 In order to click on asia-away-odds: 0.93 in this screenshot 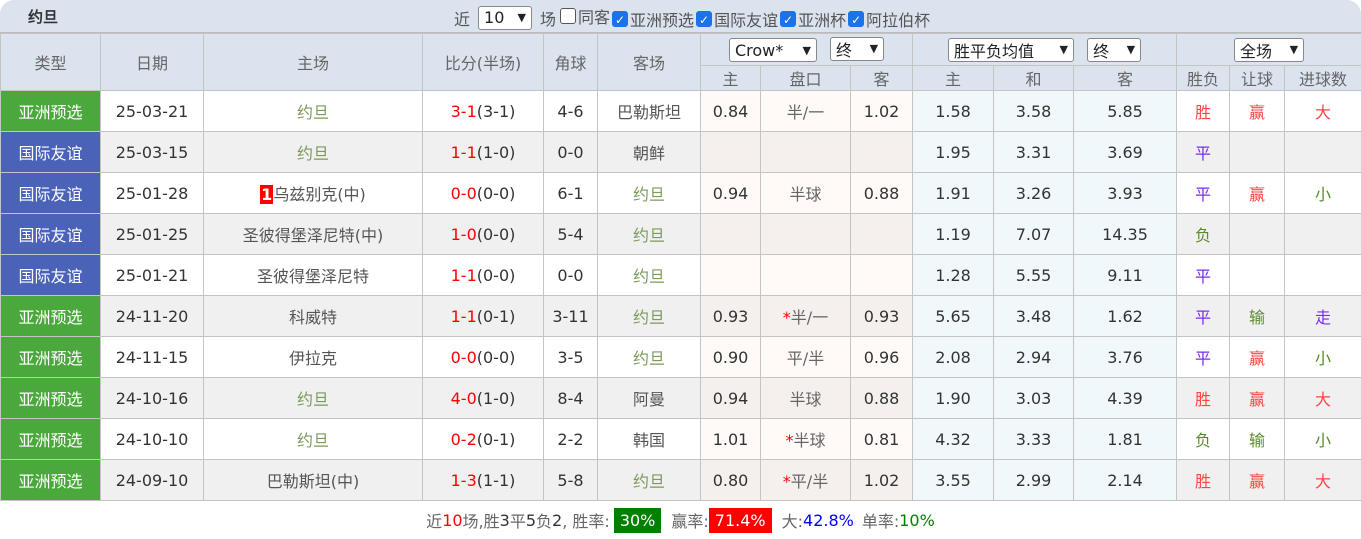, I will do `click(882, 316)`.